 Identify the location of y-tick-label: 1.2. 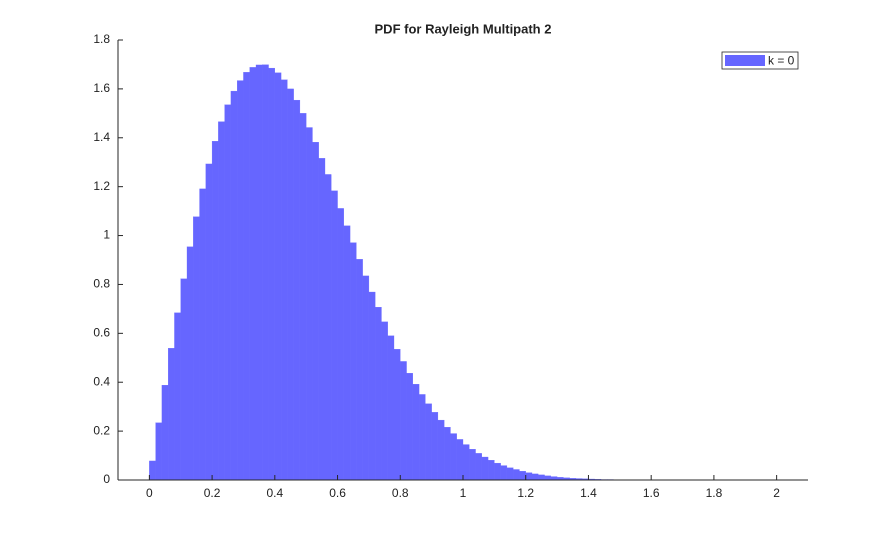
(101, 186).